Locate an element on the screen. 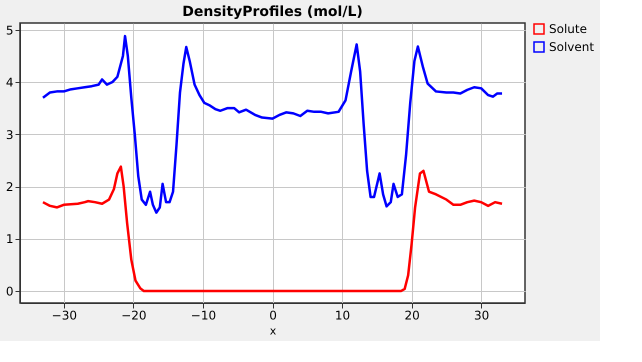 This screenshot has width=642, height=362. x-axis-title: x is located at coordinates (273, 331).